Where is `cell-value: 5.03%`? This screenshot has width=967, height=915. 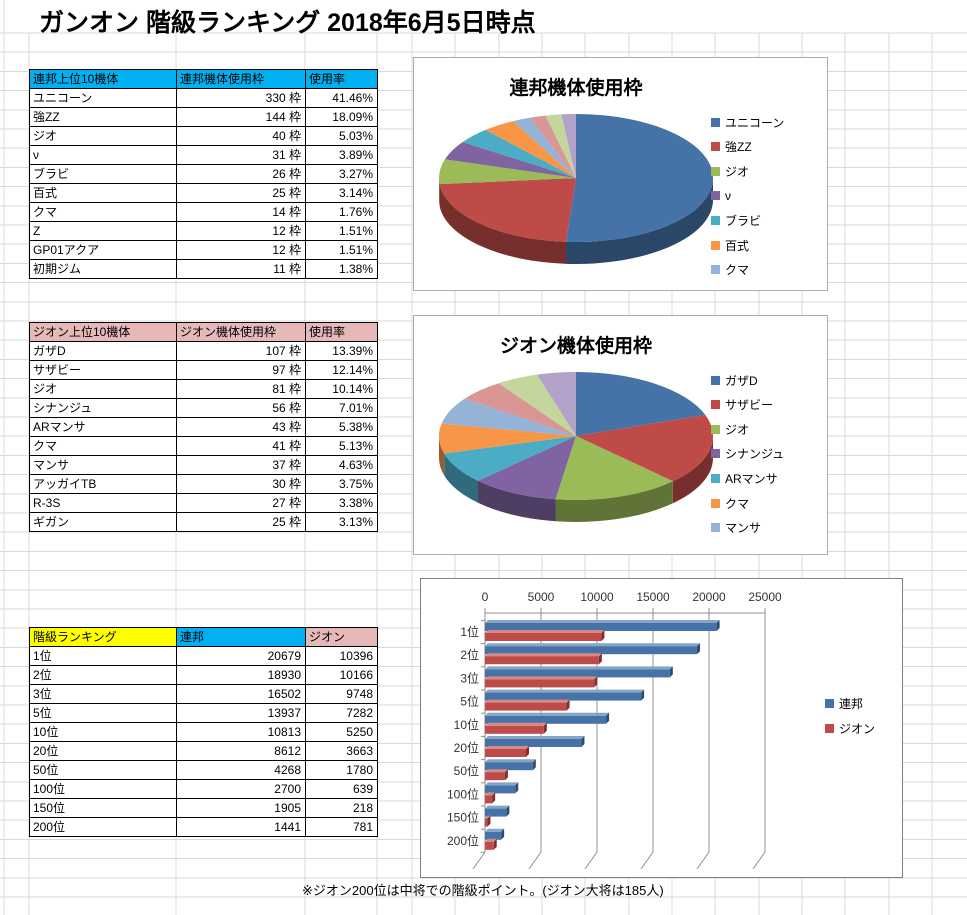
cell-value: 5.03% is located at coordinates (341, 136).